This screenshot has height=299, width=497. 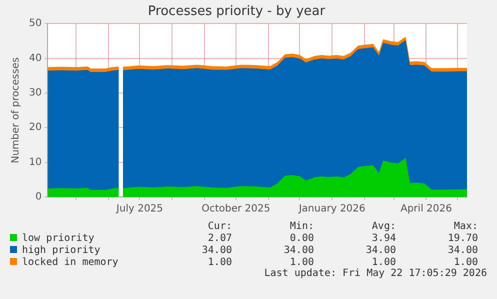 I want to click on y-tick-label: 40, so click(x=35, y=58).